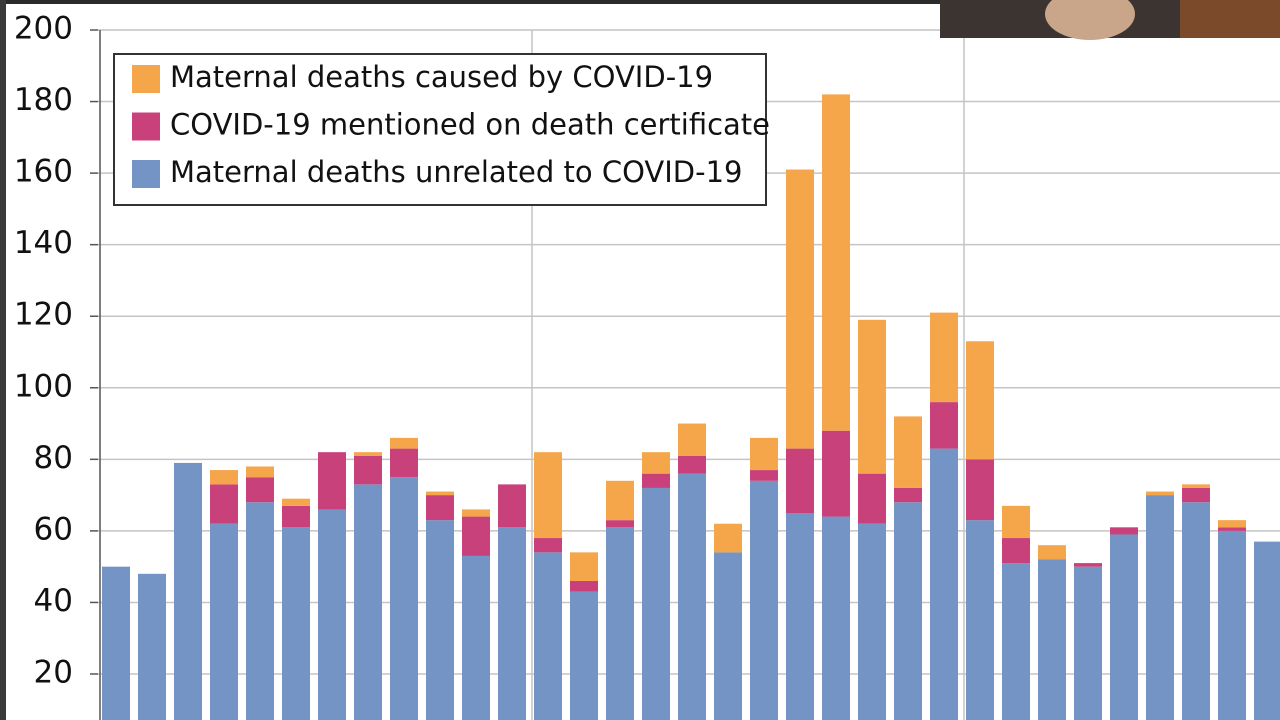 This screenshot has height=720, width=1280. What do you see at coordinates (43, 172) in the screenshot?
I see `y-tick-label: 160` at bounding box center [43, 172].